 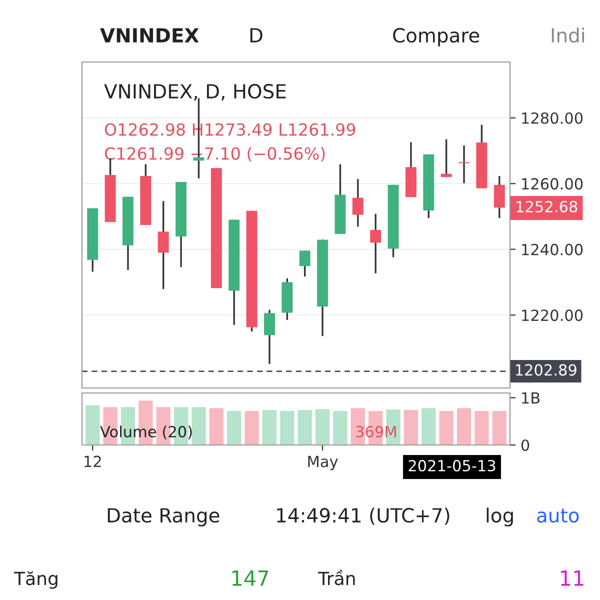 I want to click on text: 2021-05-13, so click(x=452, y=466).